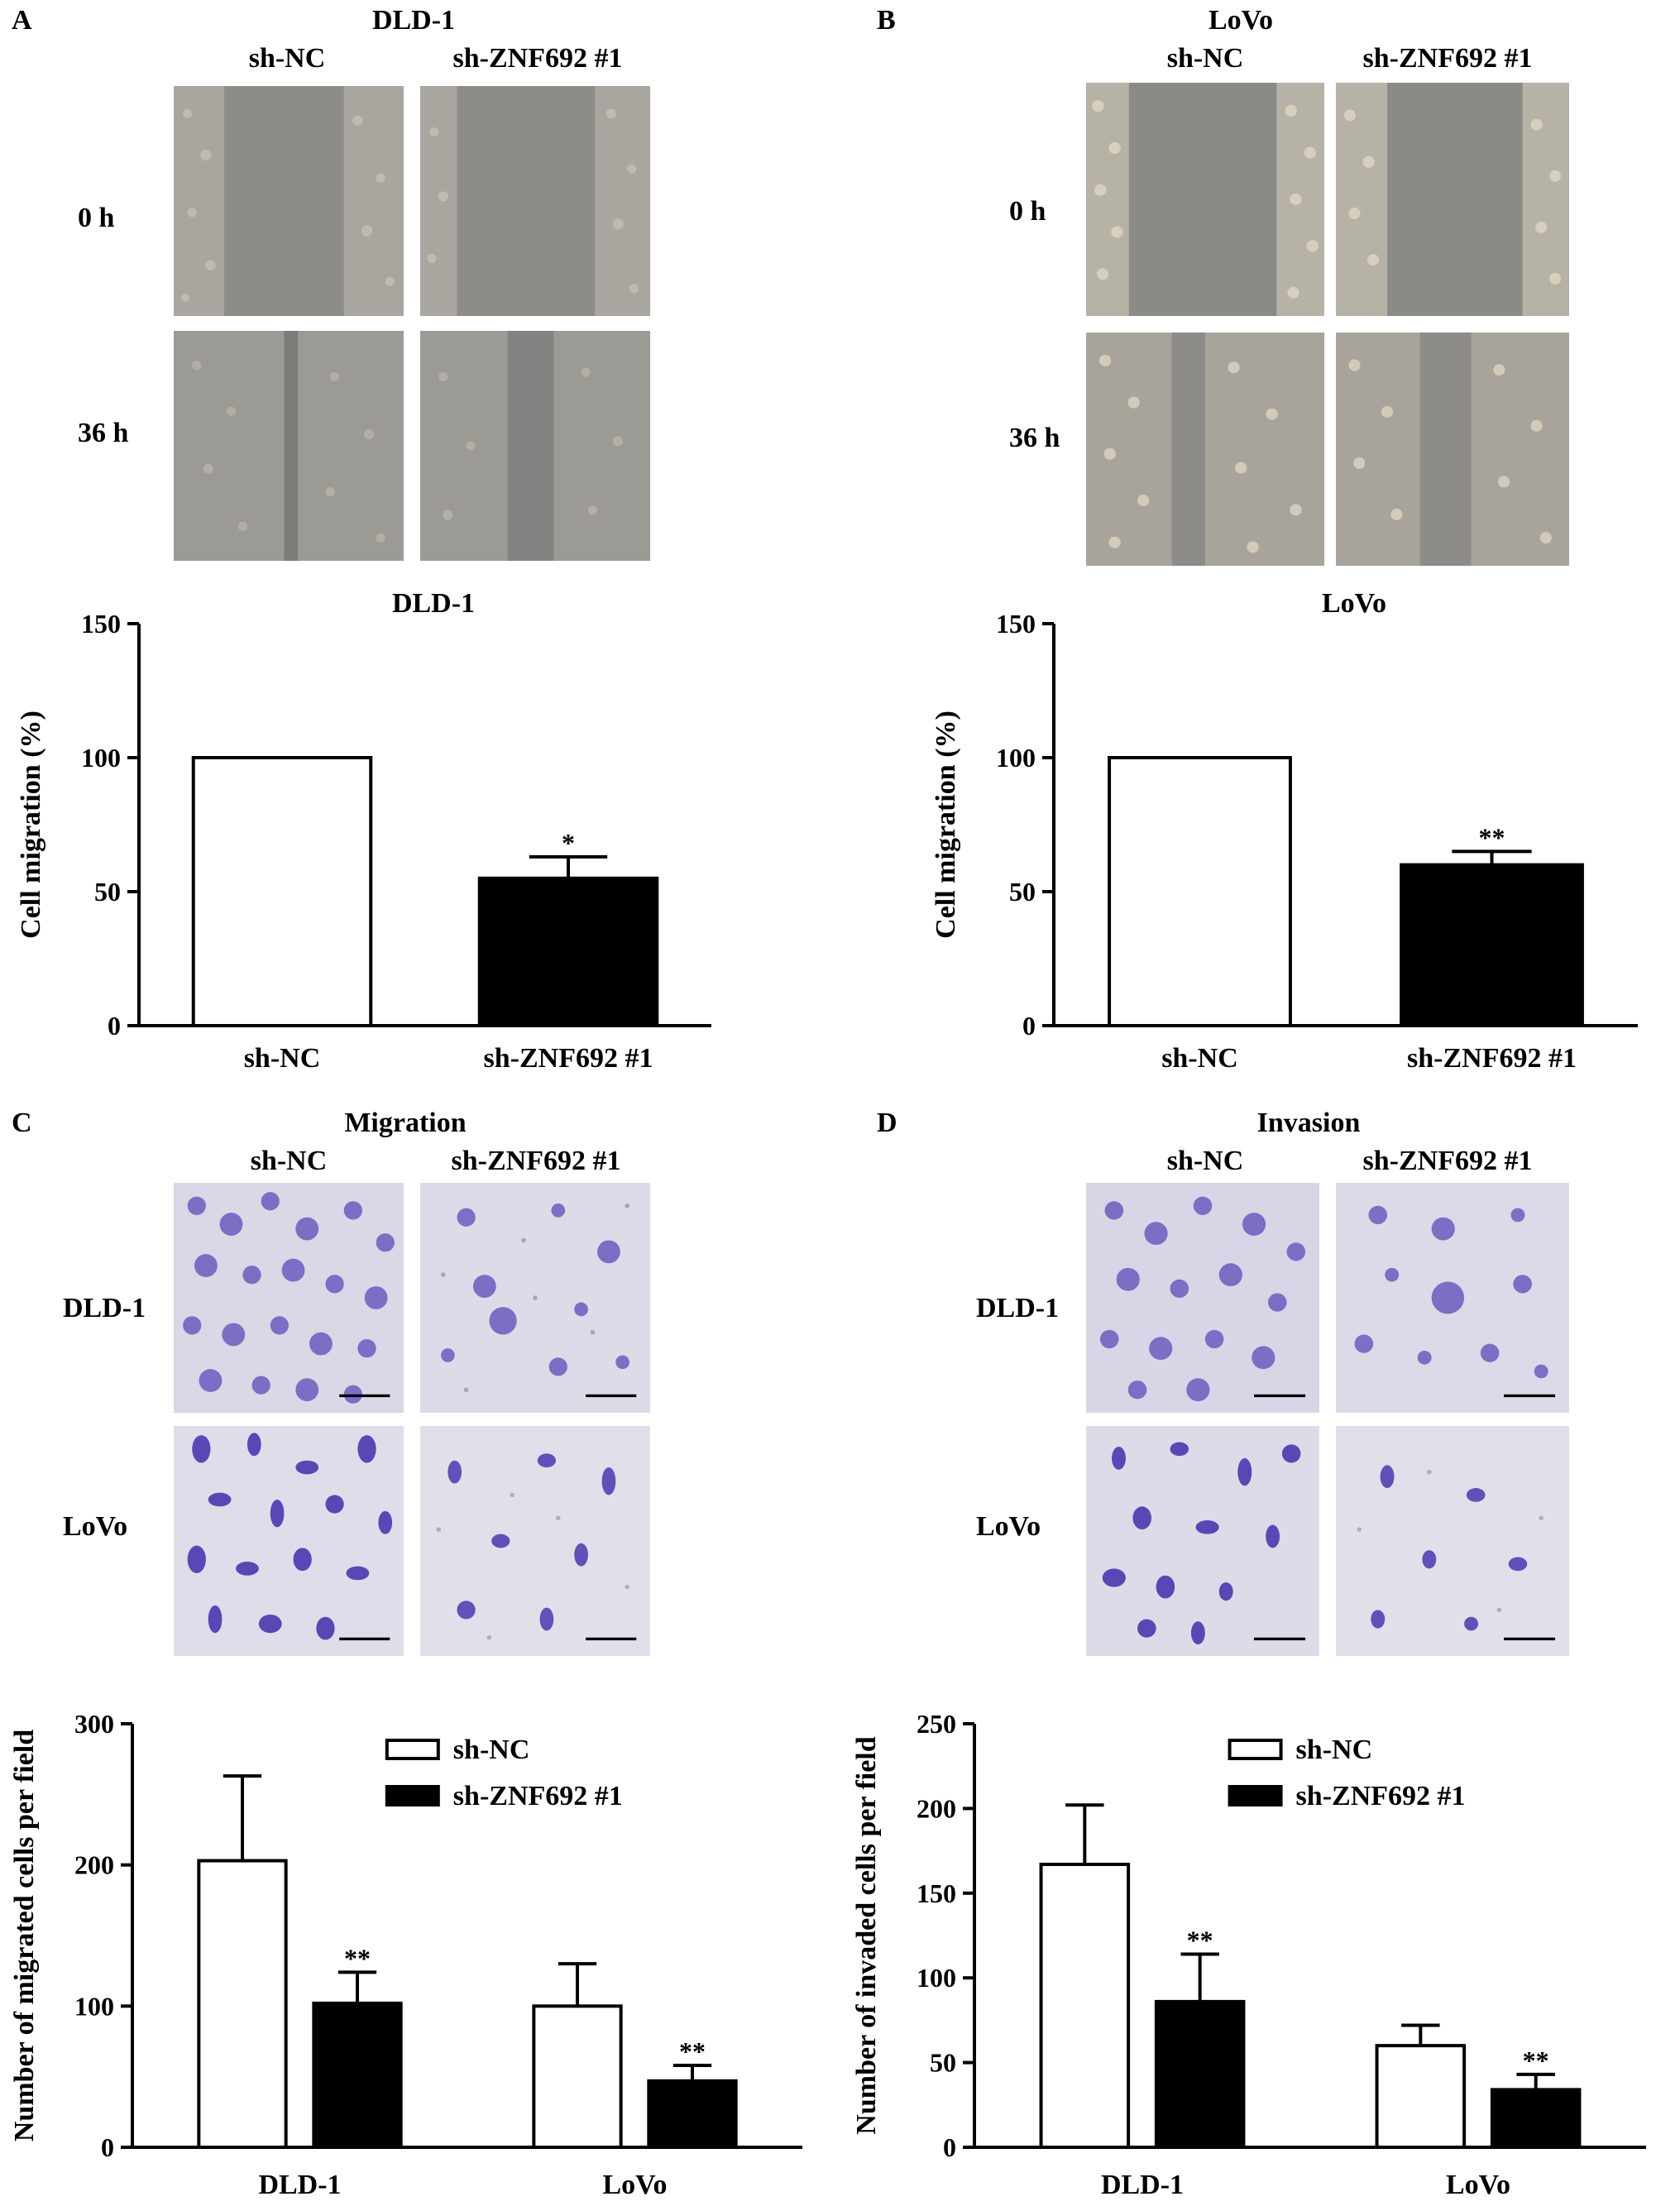 Image resolution: width=1680 pixels, height=2206 pixels. Describe the element at coordinates (535, 201) in the screenshot. I see `wound-image-dld1-shznf692-0h` at that location.